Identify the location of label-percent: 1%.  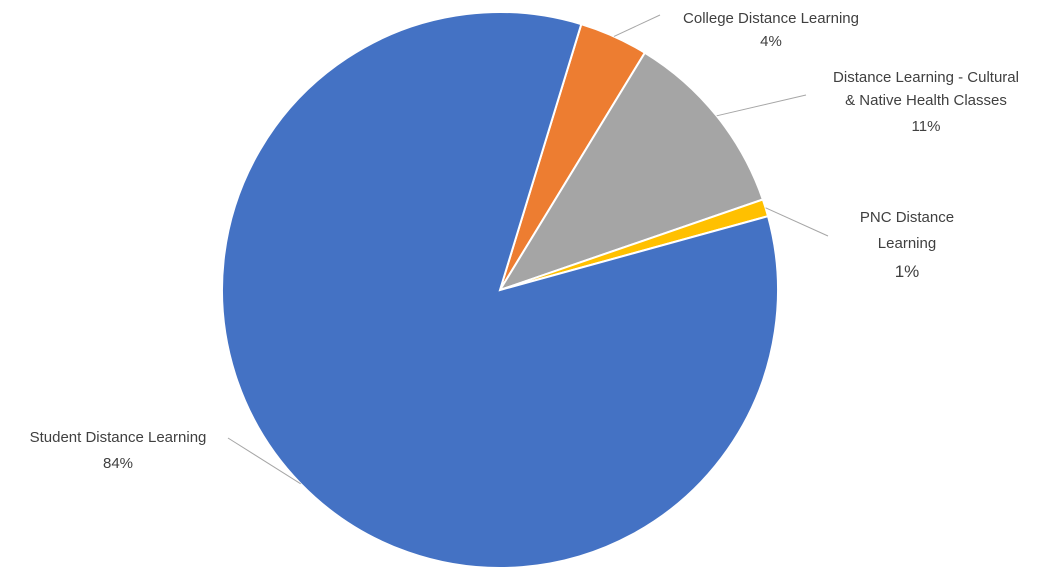
(907, 271).